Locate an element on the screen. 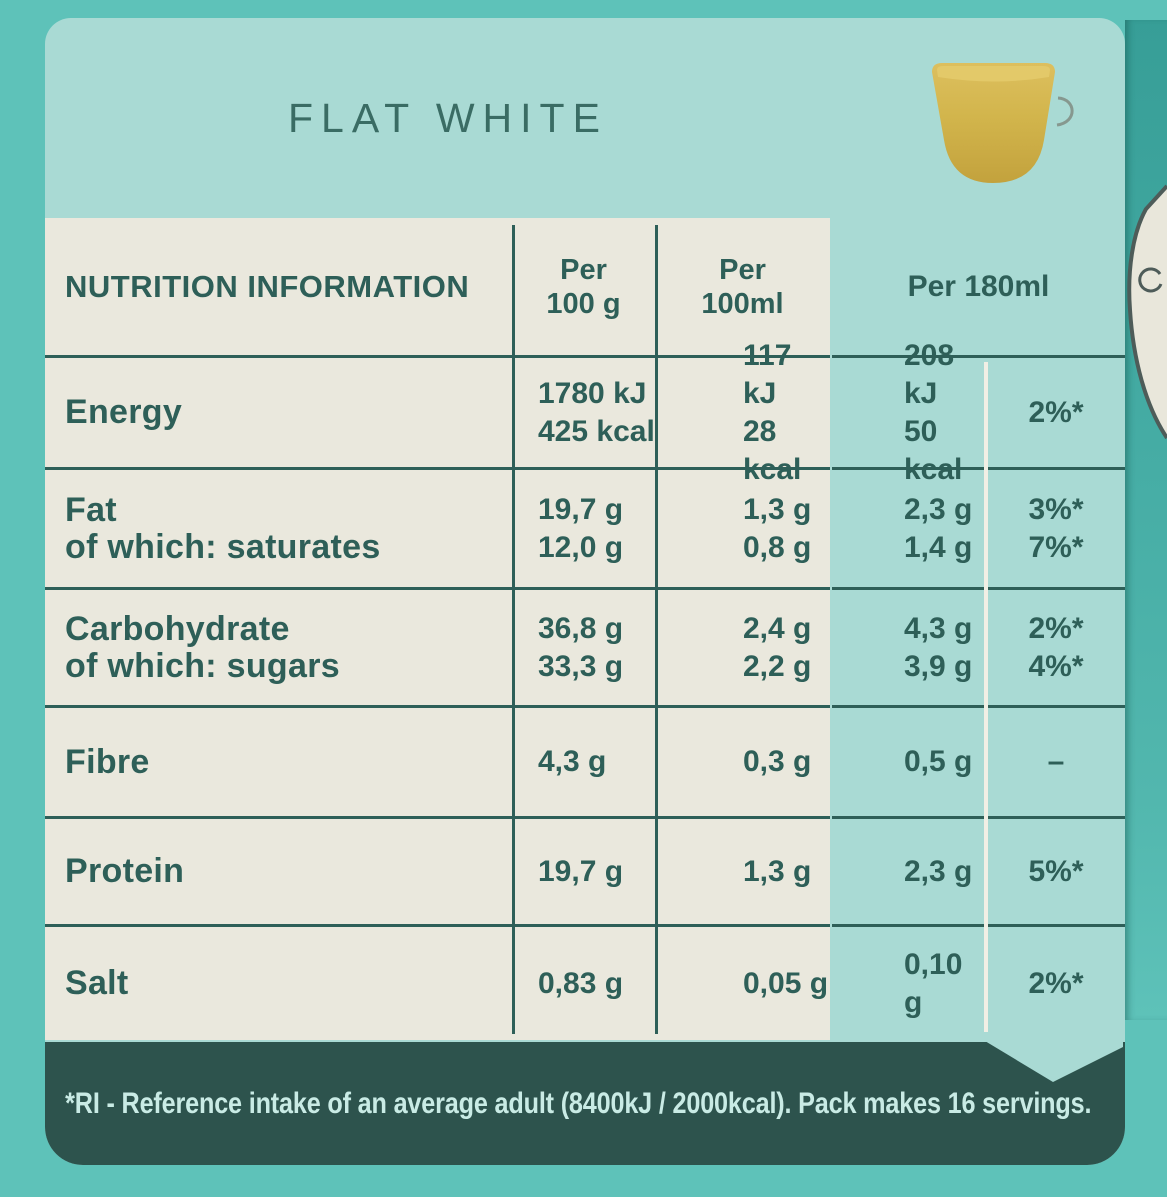  product-flavour-title: FLAT WHITE is located at coordinates (448, 118).